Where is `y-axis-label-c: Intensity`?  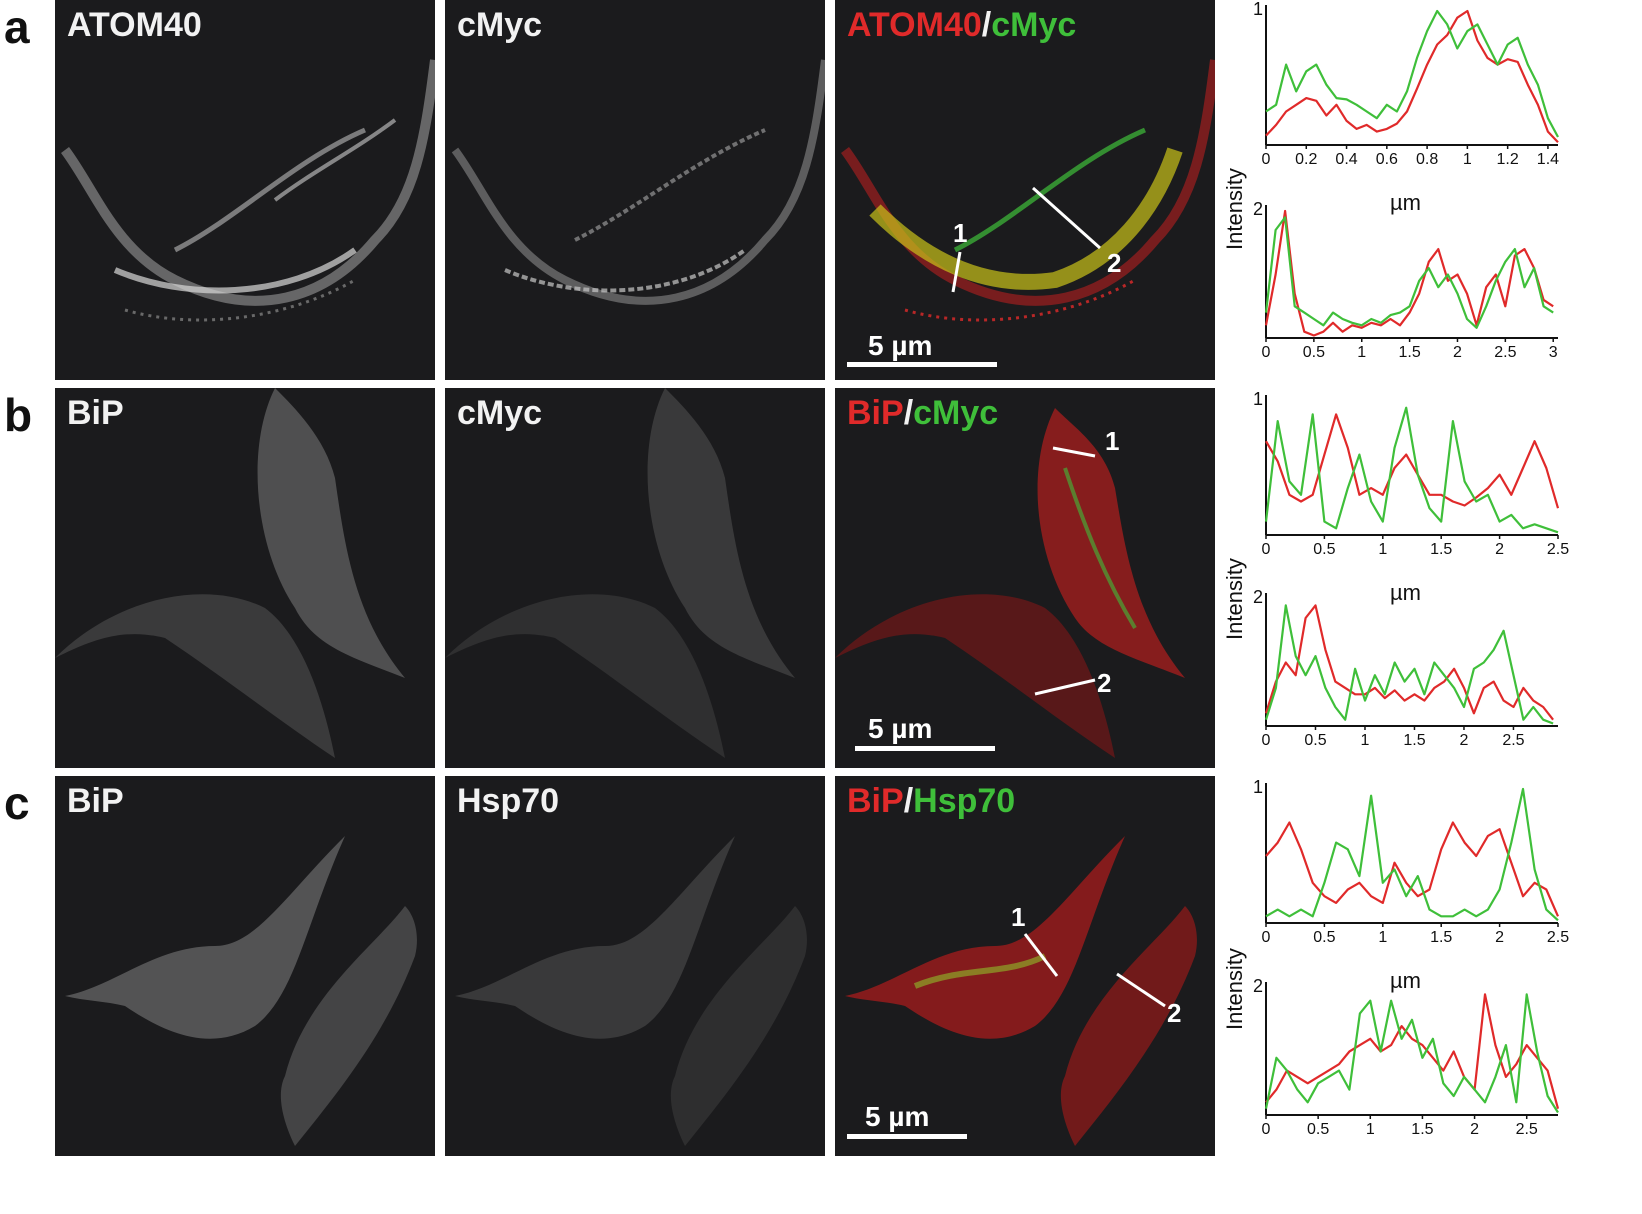 y-axis-label-c: Intensity is located at coordinates (1234, 989).